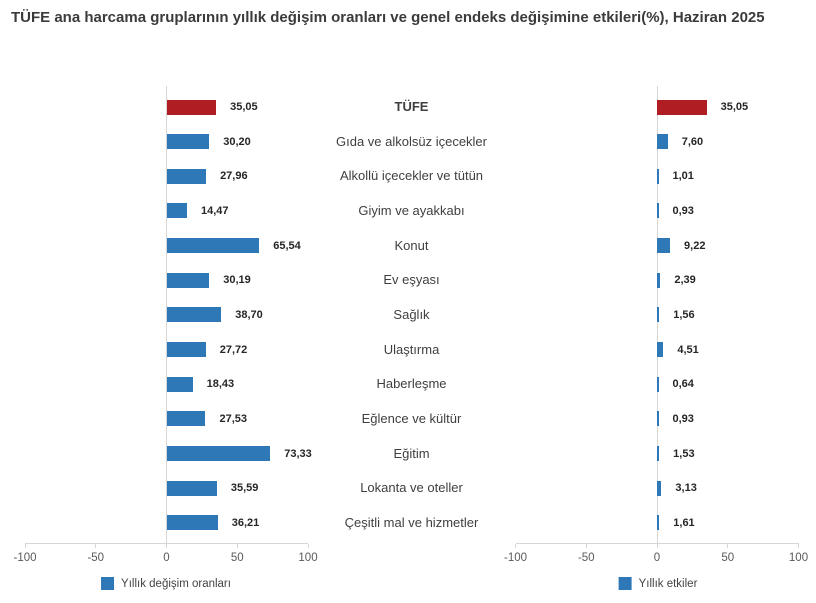 Image resolution: width=816 pixels, height=603 pixels. I want to click on legend-rates-label: Yıllık değişim oranları, so click(176, 583).